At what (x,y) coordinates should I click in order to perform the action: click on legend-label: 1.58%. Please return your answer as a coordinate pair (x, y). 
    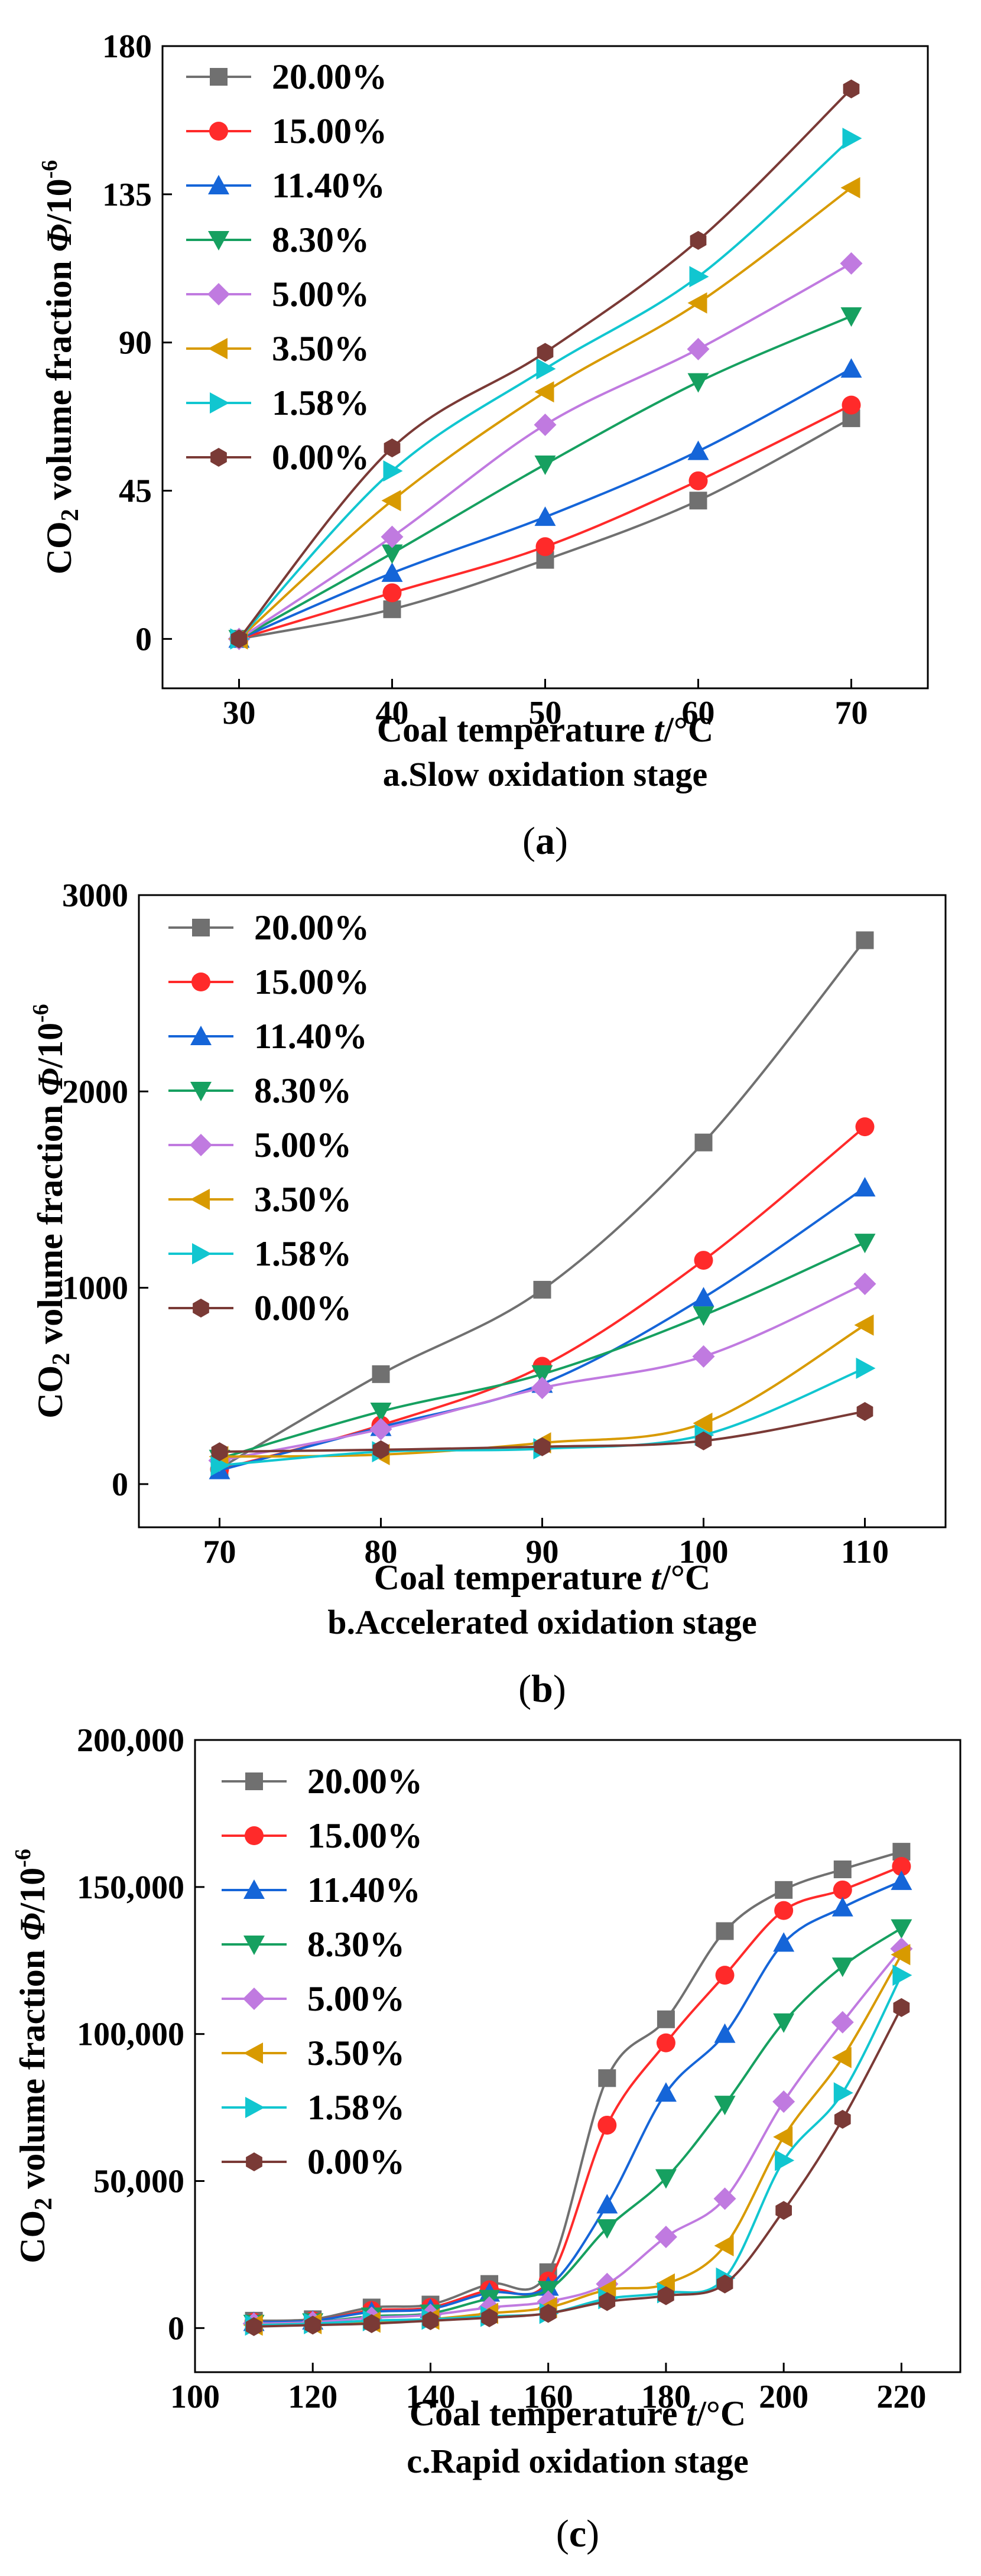
    Looking at the image, I should click on (356, 2107).